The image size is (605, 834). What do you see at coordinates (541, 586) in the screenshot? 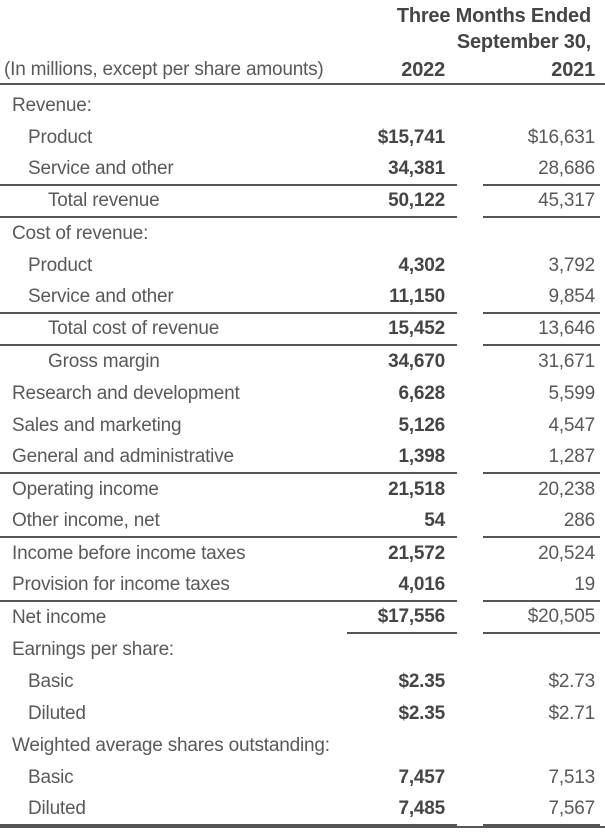
I see `row-right-cell: 19` at bounding box center [541, 586].